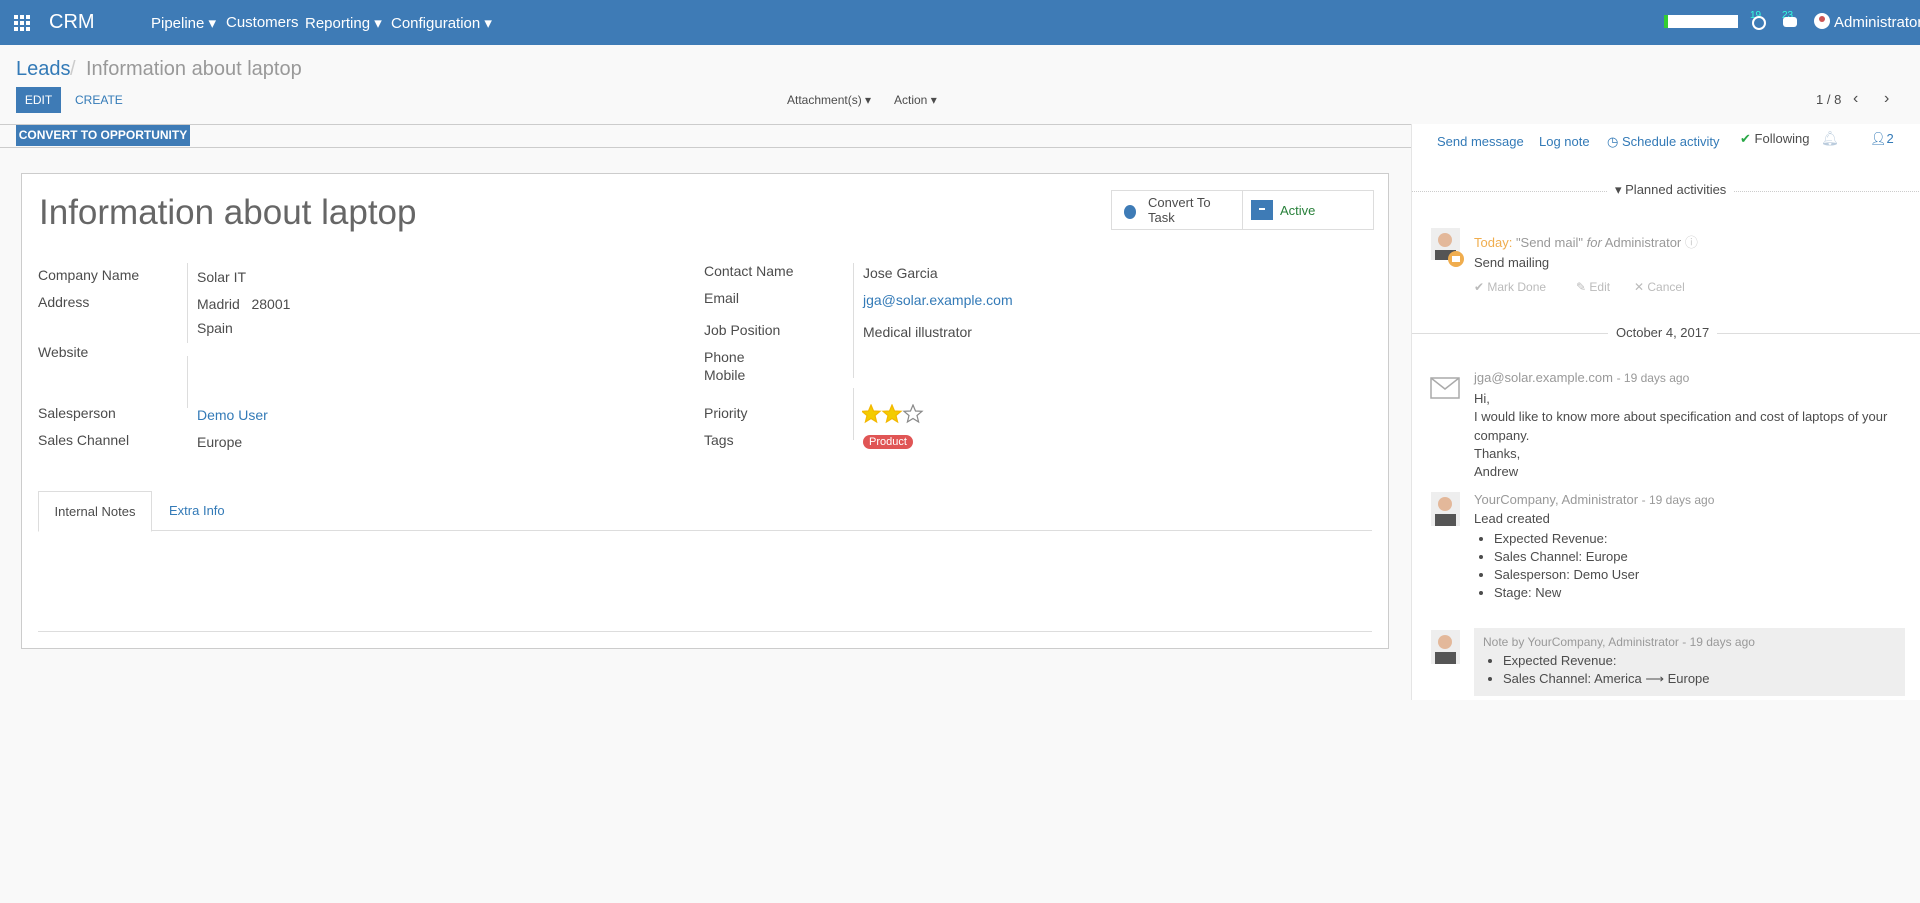  What do you see at coordinates (220, 442) in the screenshot?
I see `field-value: Europe` at bounding box center [220, 442].